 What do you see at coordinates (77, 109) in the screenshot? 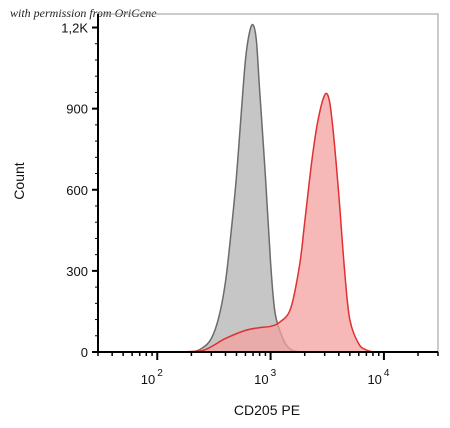
I see `y-tick-label-3: 900` at bounding box center [77, 109].